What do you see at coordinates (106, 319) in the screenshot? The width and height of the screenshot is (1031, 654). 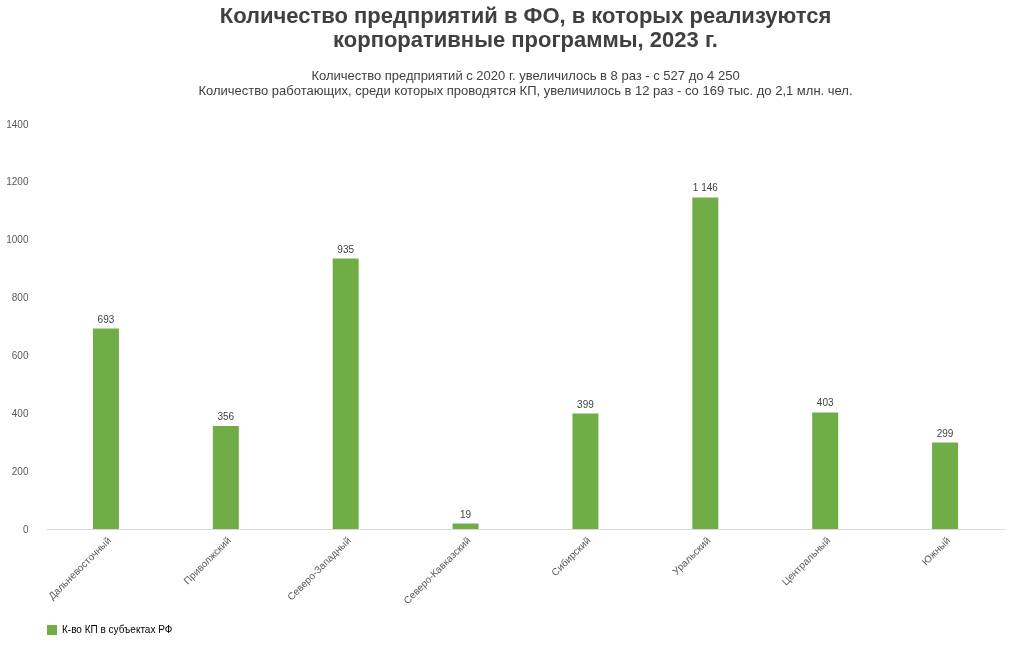 I see `data-label: 693` at bounding box center [106, 319].